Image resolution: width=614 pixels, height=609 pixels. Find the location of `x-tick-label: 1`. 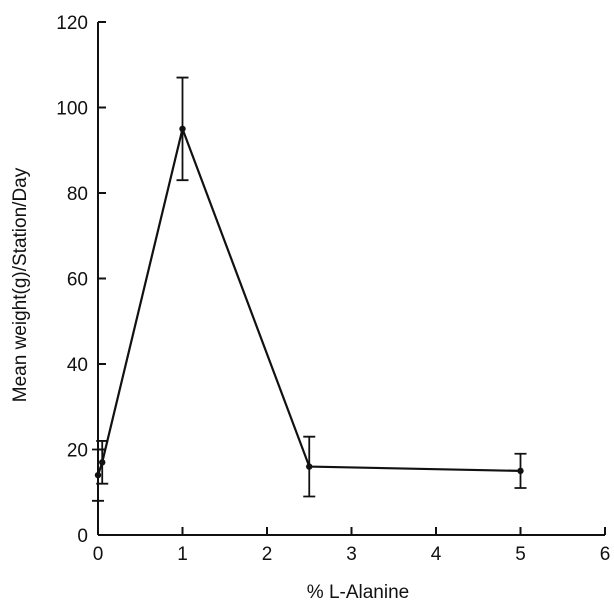

x-tick-label: 1 is located at coordinates (182, 554).